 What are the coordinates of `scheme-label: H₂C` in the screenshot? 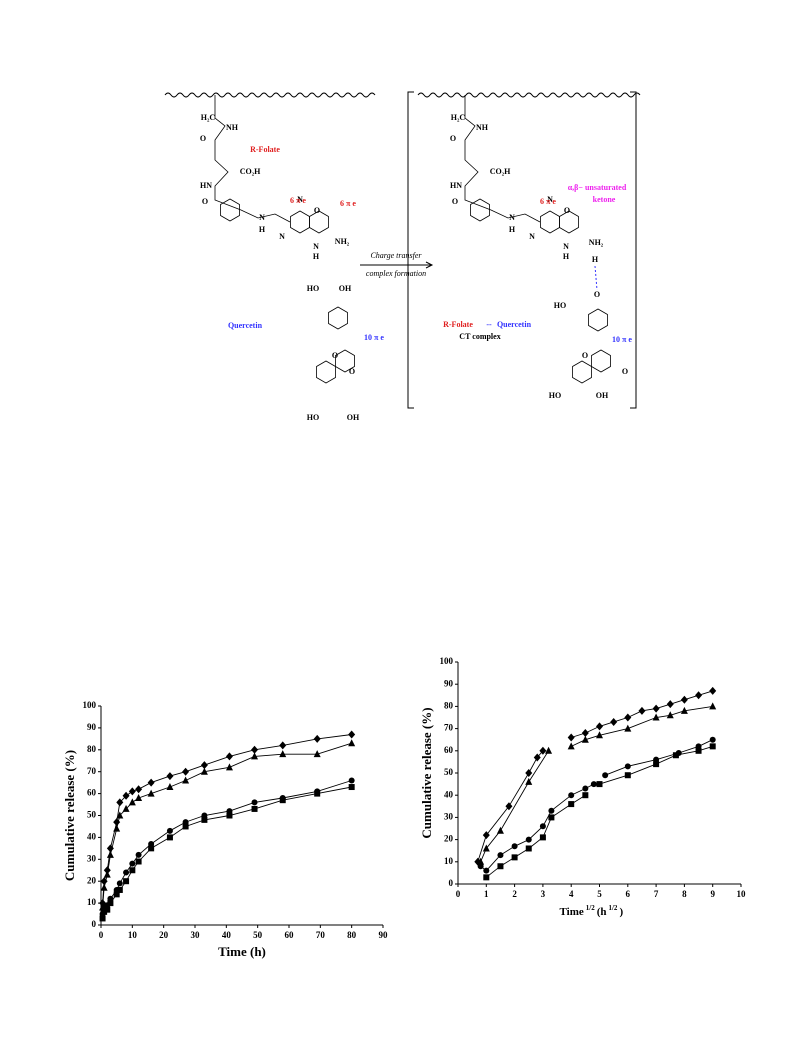 It's located at (208, 117).